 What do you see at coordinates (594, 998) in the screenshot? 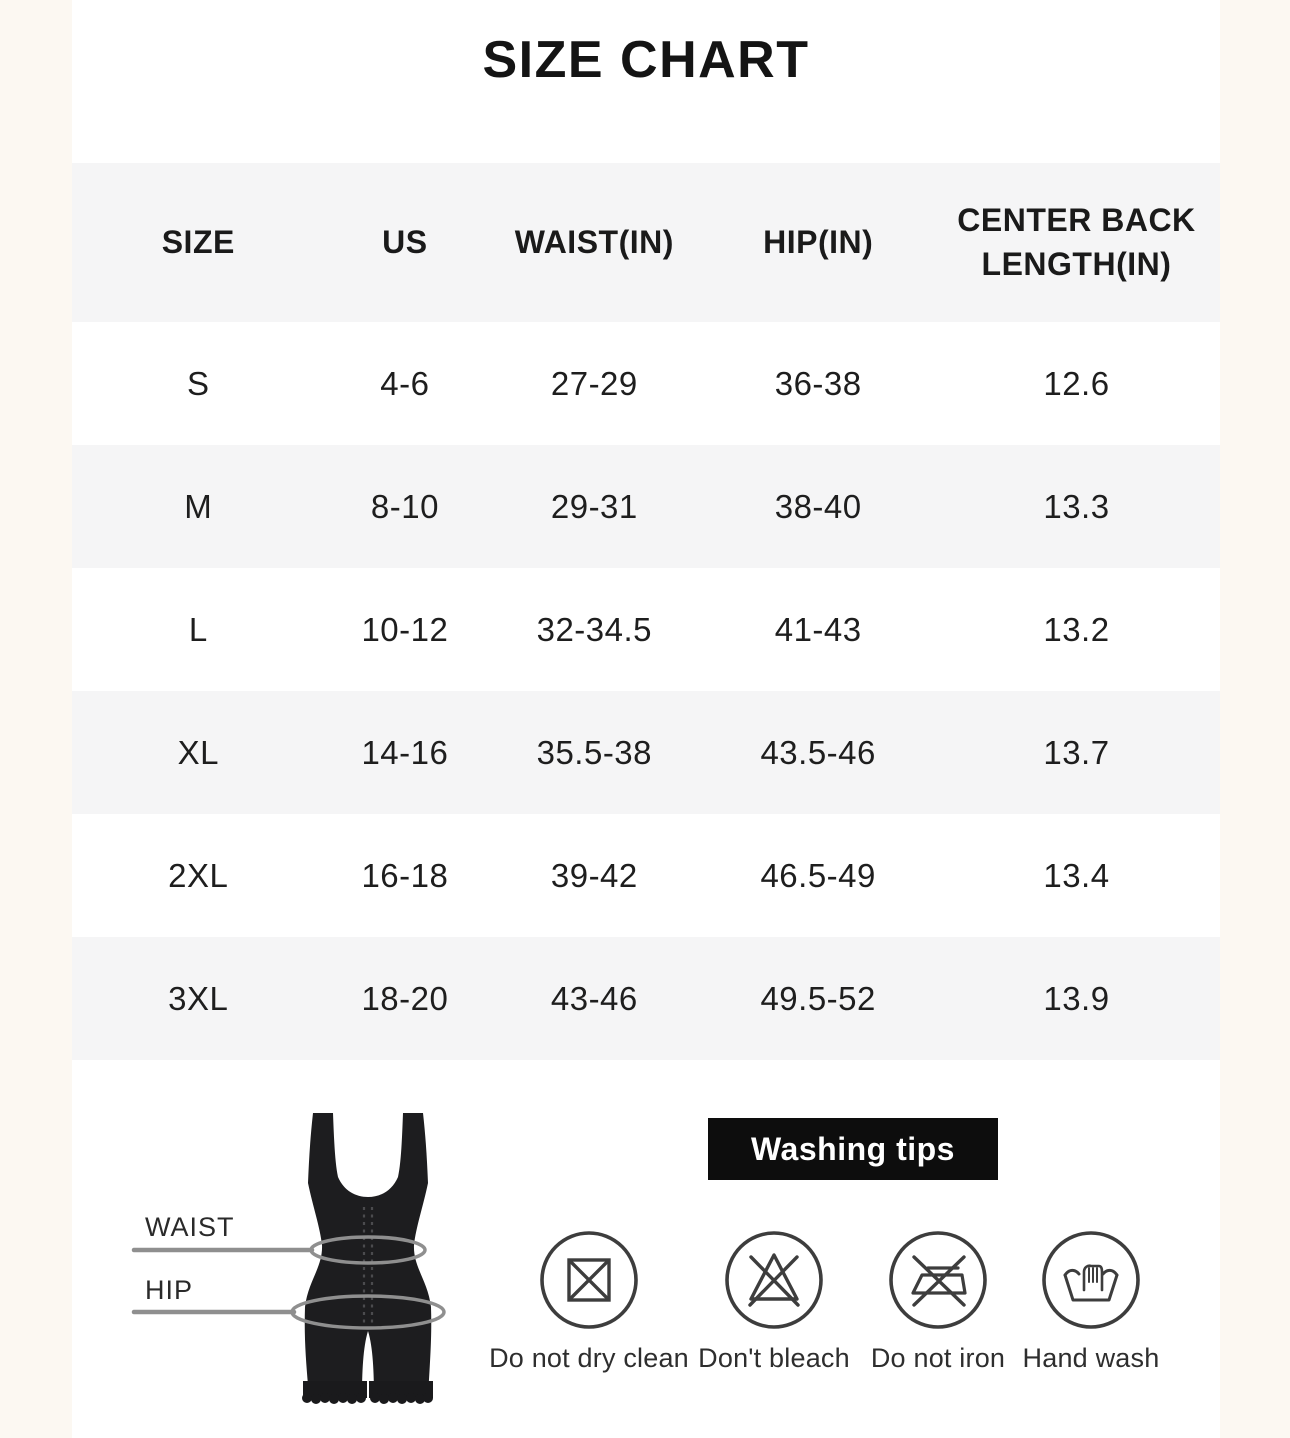
I see `cell-waist: 43-46` at bounding box center [594, 998].